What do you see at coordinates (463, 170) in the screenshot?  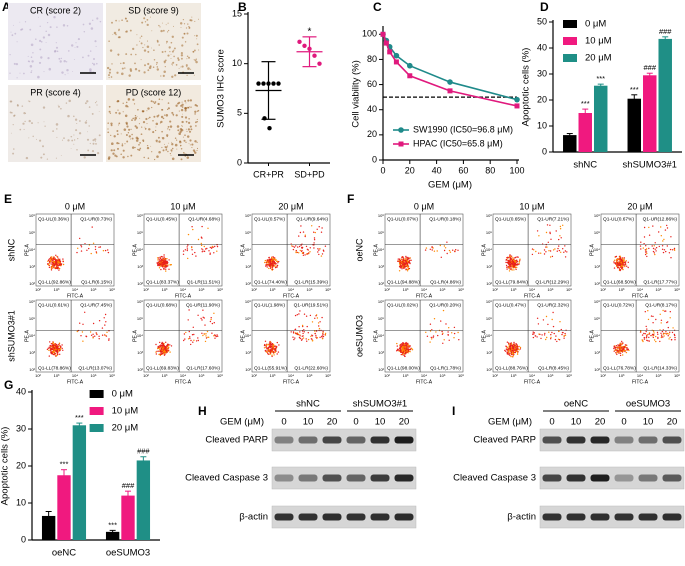 I see `x-tick-label: 60` at bounding box center [463, 170].